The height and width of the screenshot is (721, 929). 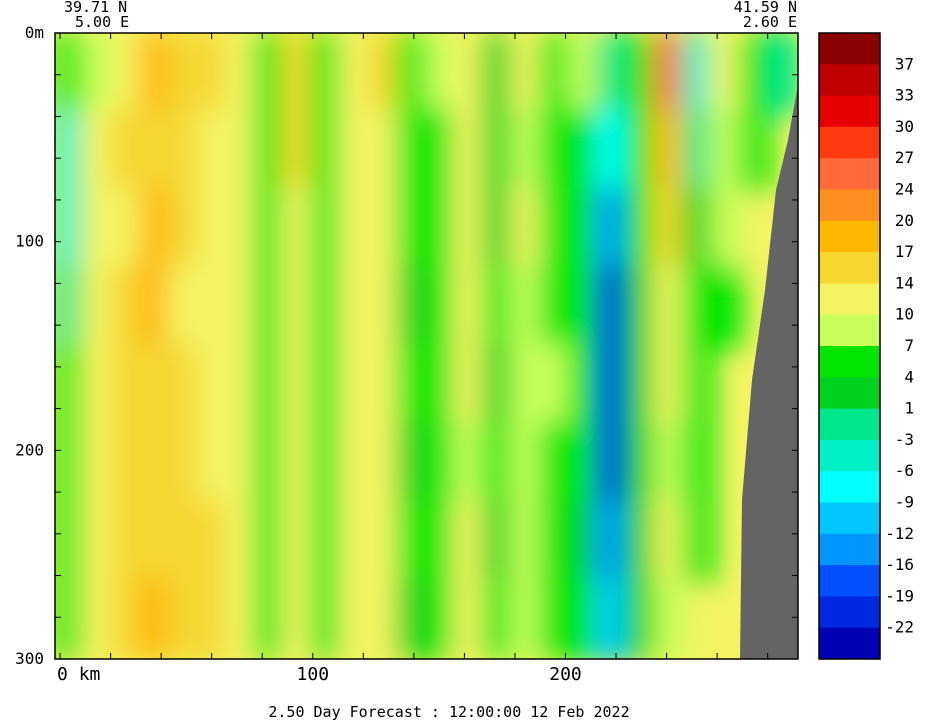 I want to click on y-tick-label: 100, so click(x=29, y=241).